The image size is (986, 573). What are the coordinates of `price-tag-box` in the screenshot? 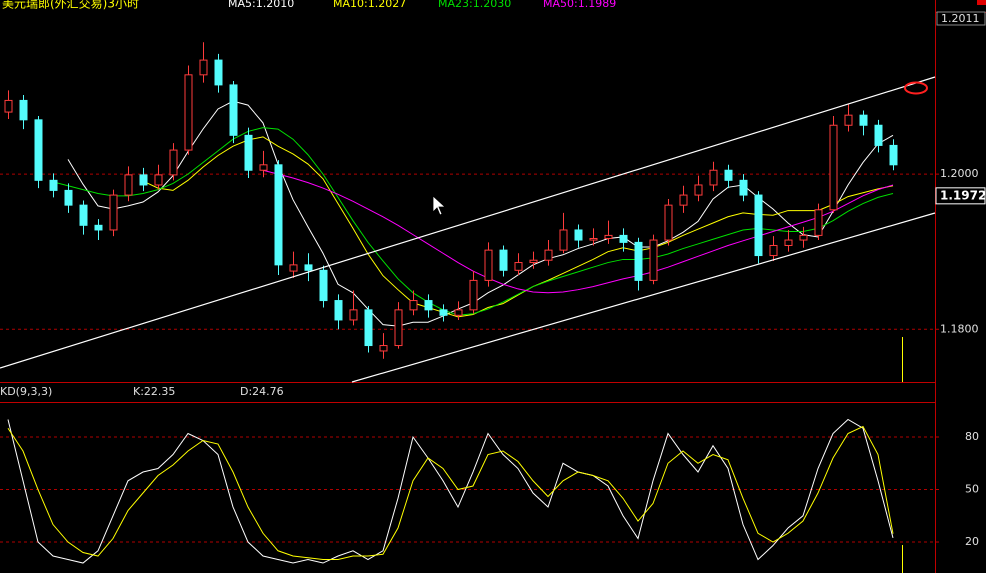 It's located at (960, 196).